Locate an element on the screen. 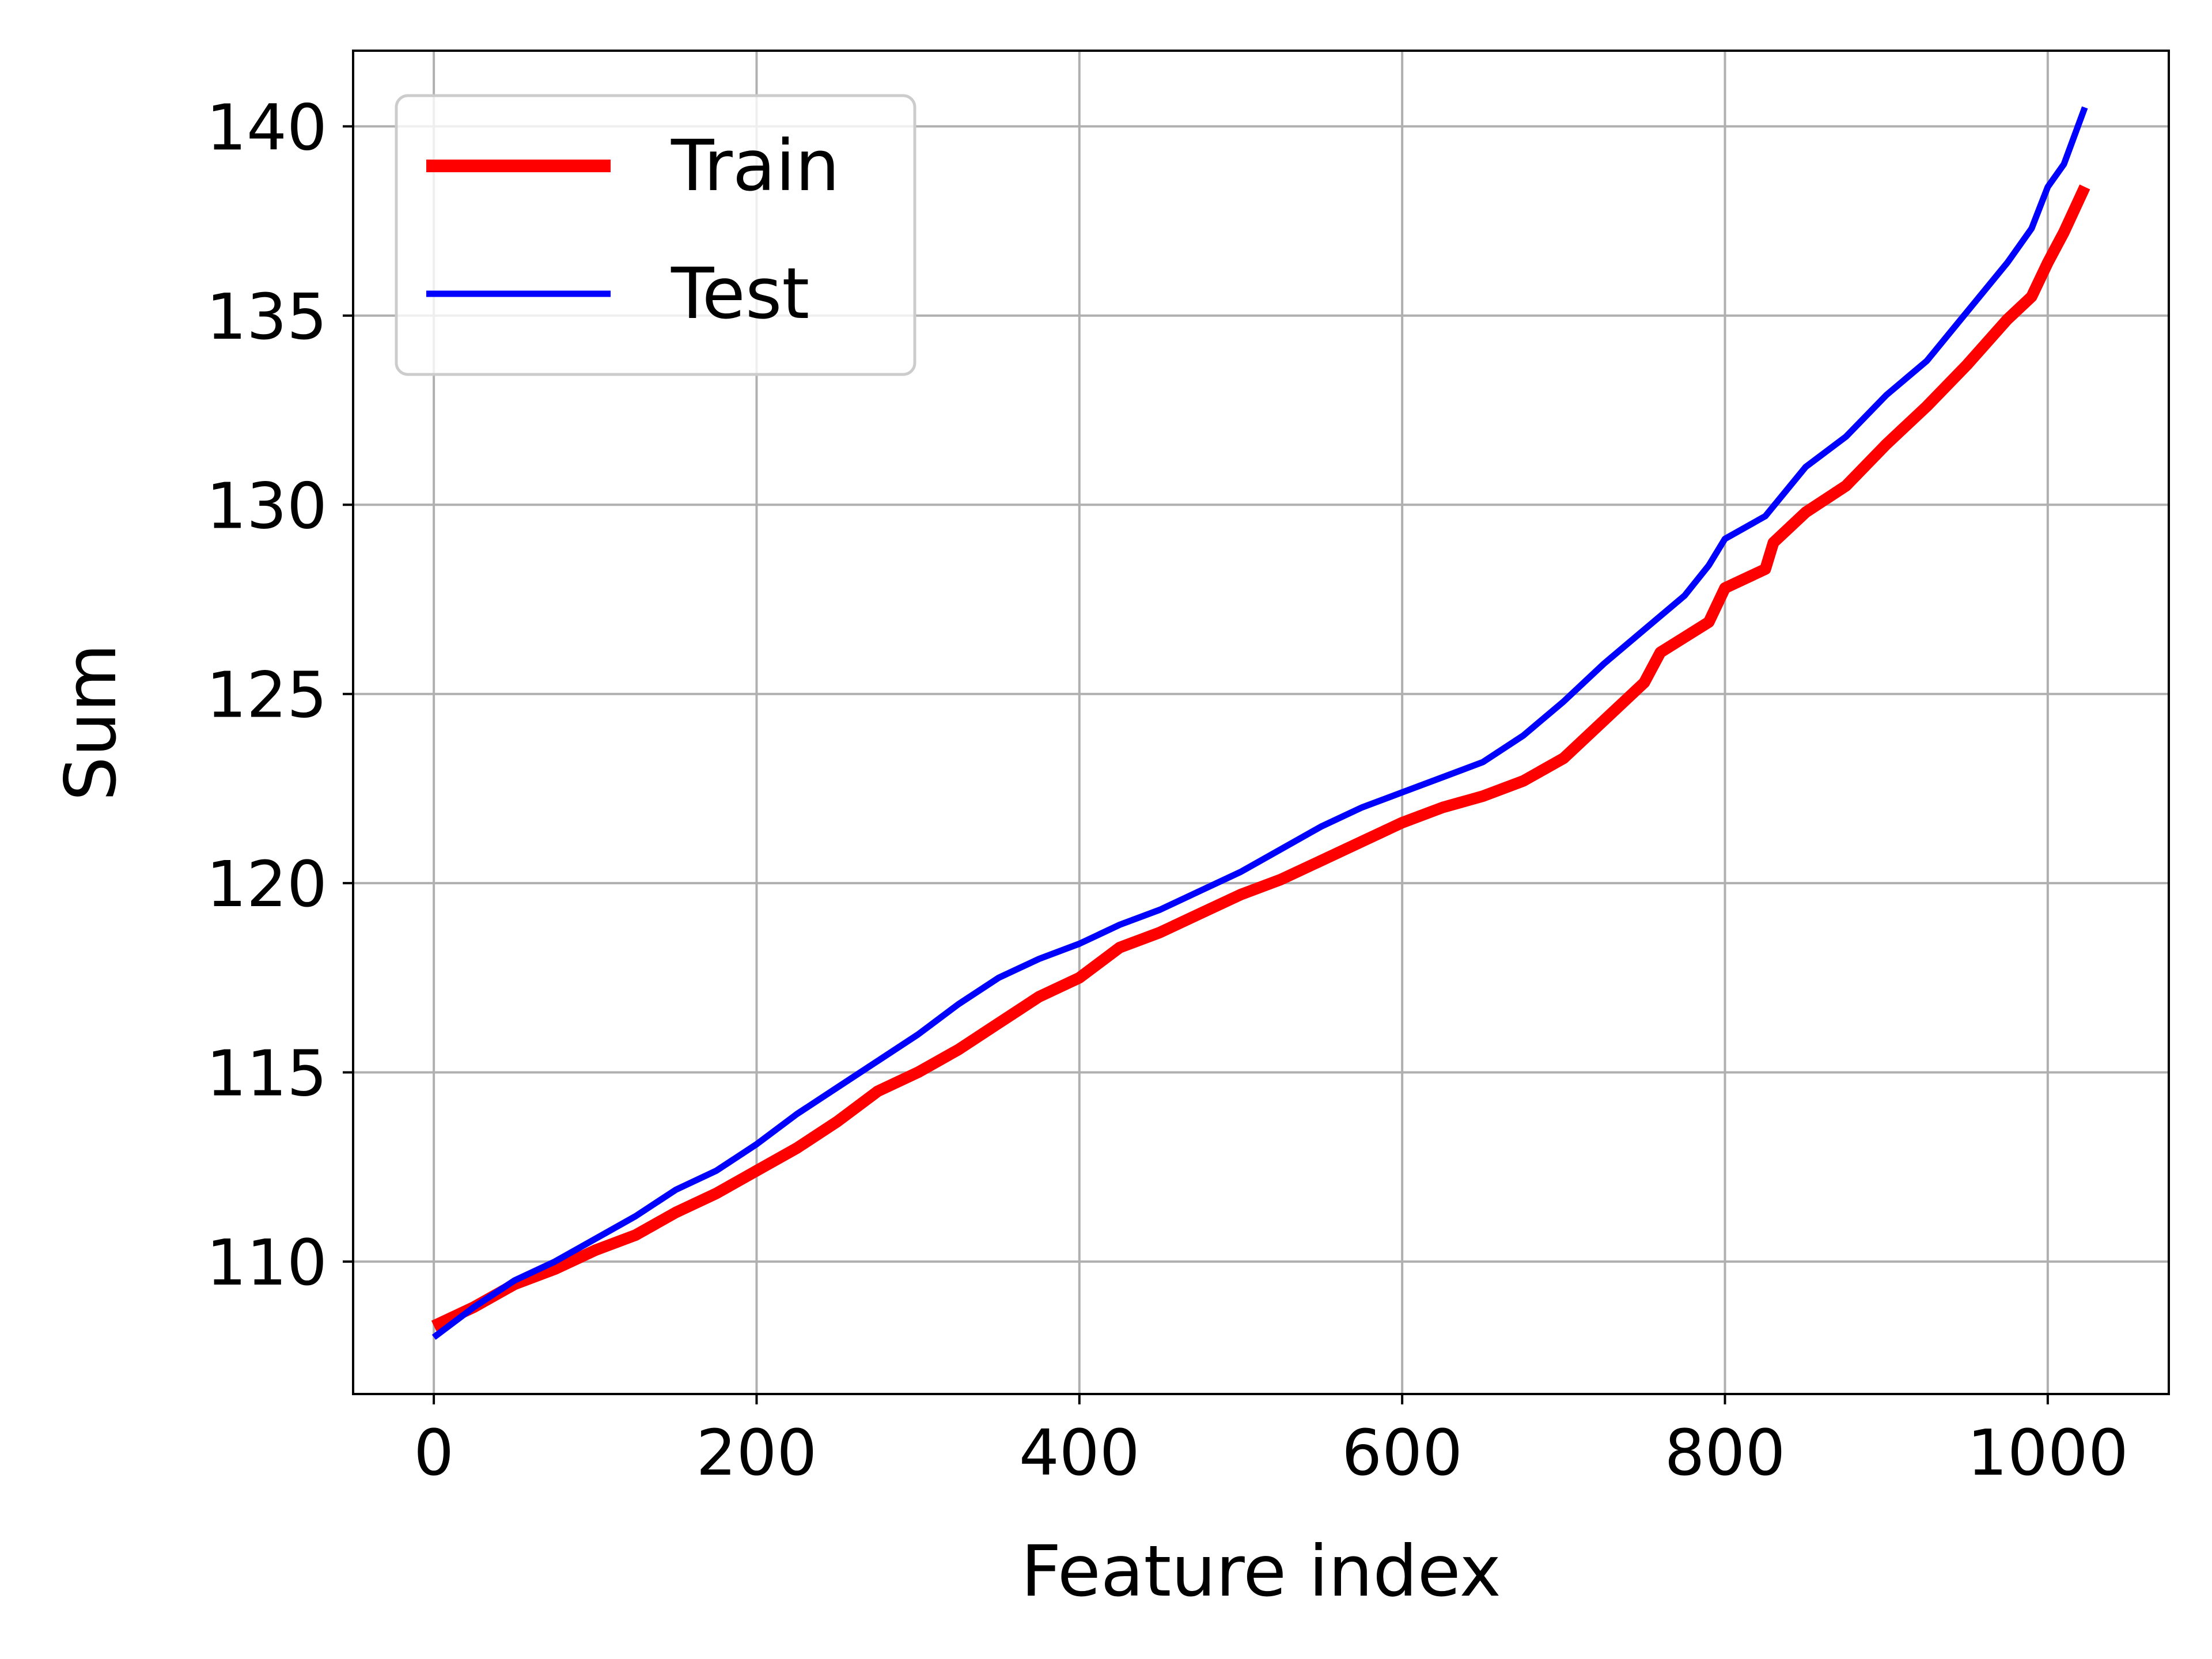 Image resolution: width=2212 pixels, height=1659 pixels. x-tick-label: 1000 is located at coordinates (2047, 1453).